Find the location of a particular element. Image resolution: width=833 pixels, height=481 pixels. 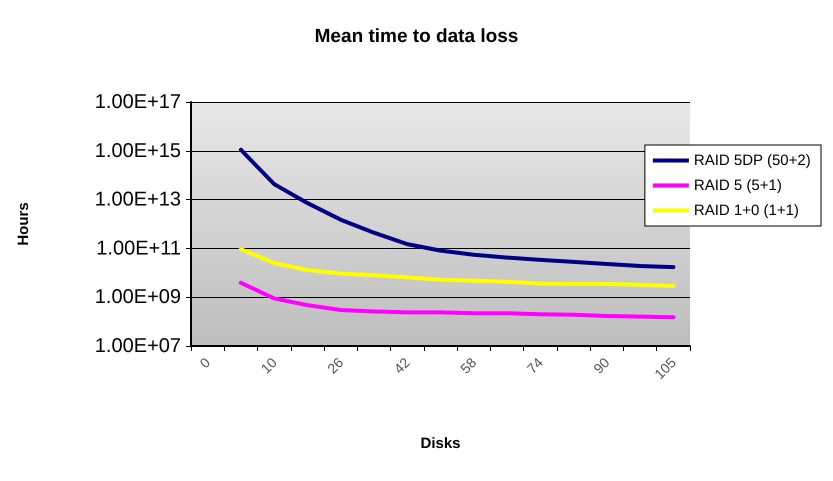

x-tick-label: 0 is located at coordinates (205, 363).